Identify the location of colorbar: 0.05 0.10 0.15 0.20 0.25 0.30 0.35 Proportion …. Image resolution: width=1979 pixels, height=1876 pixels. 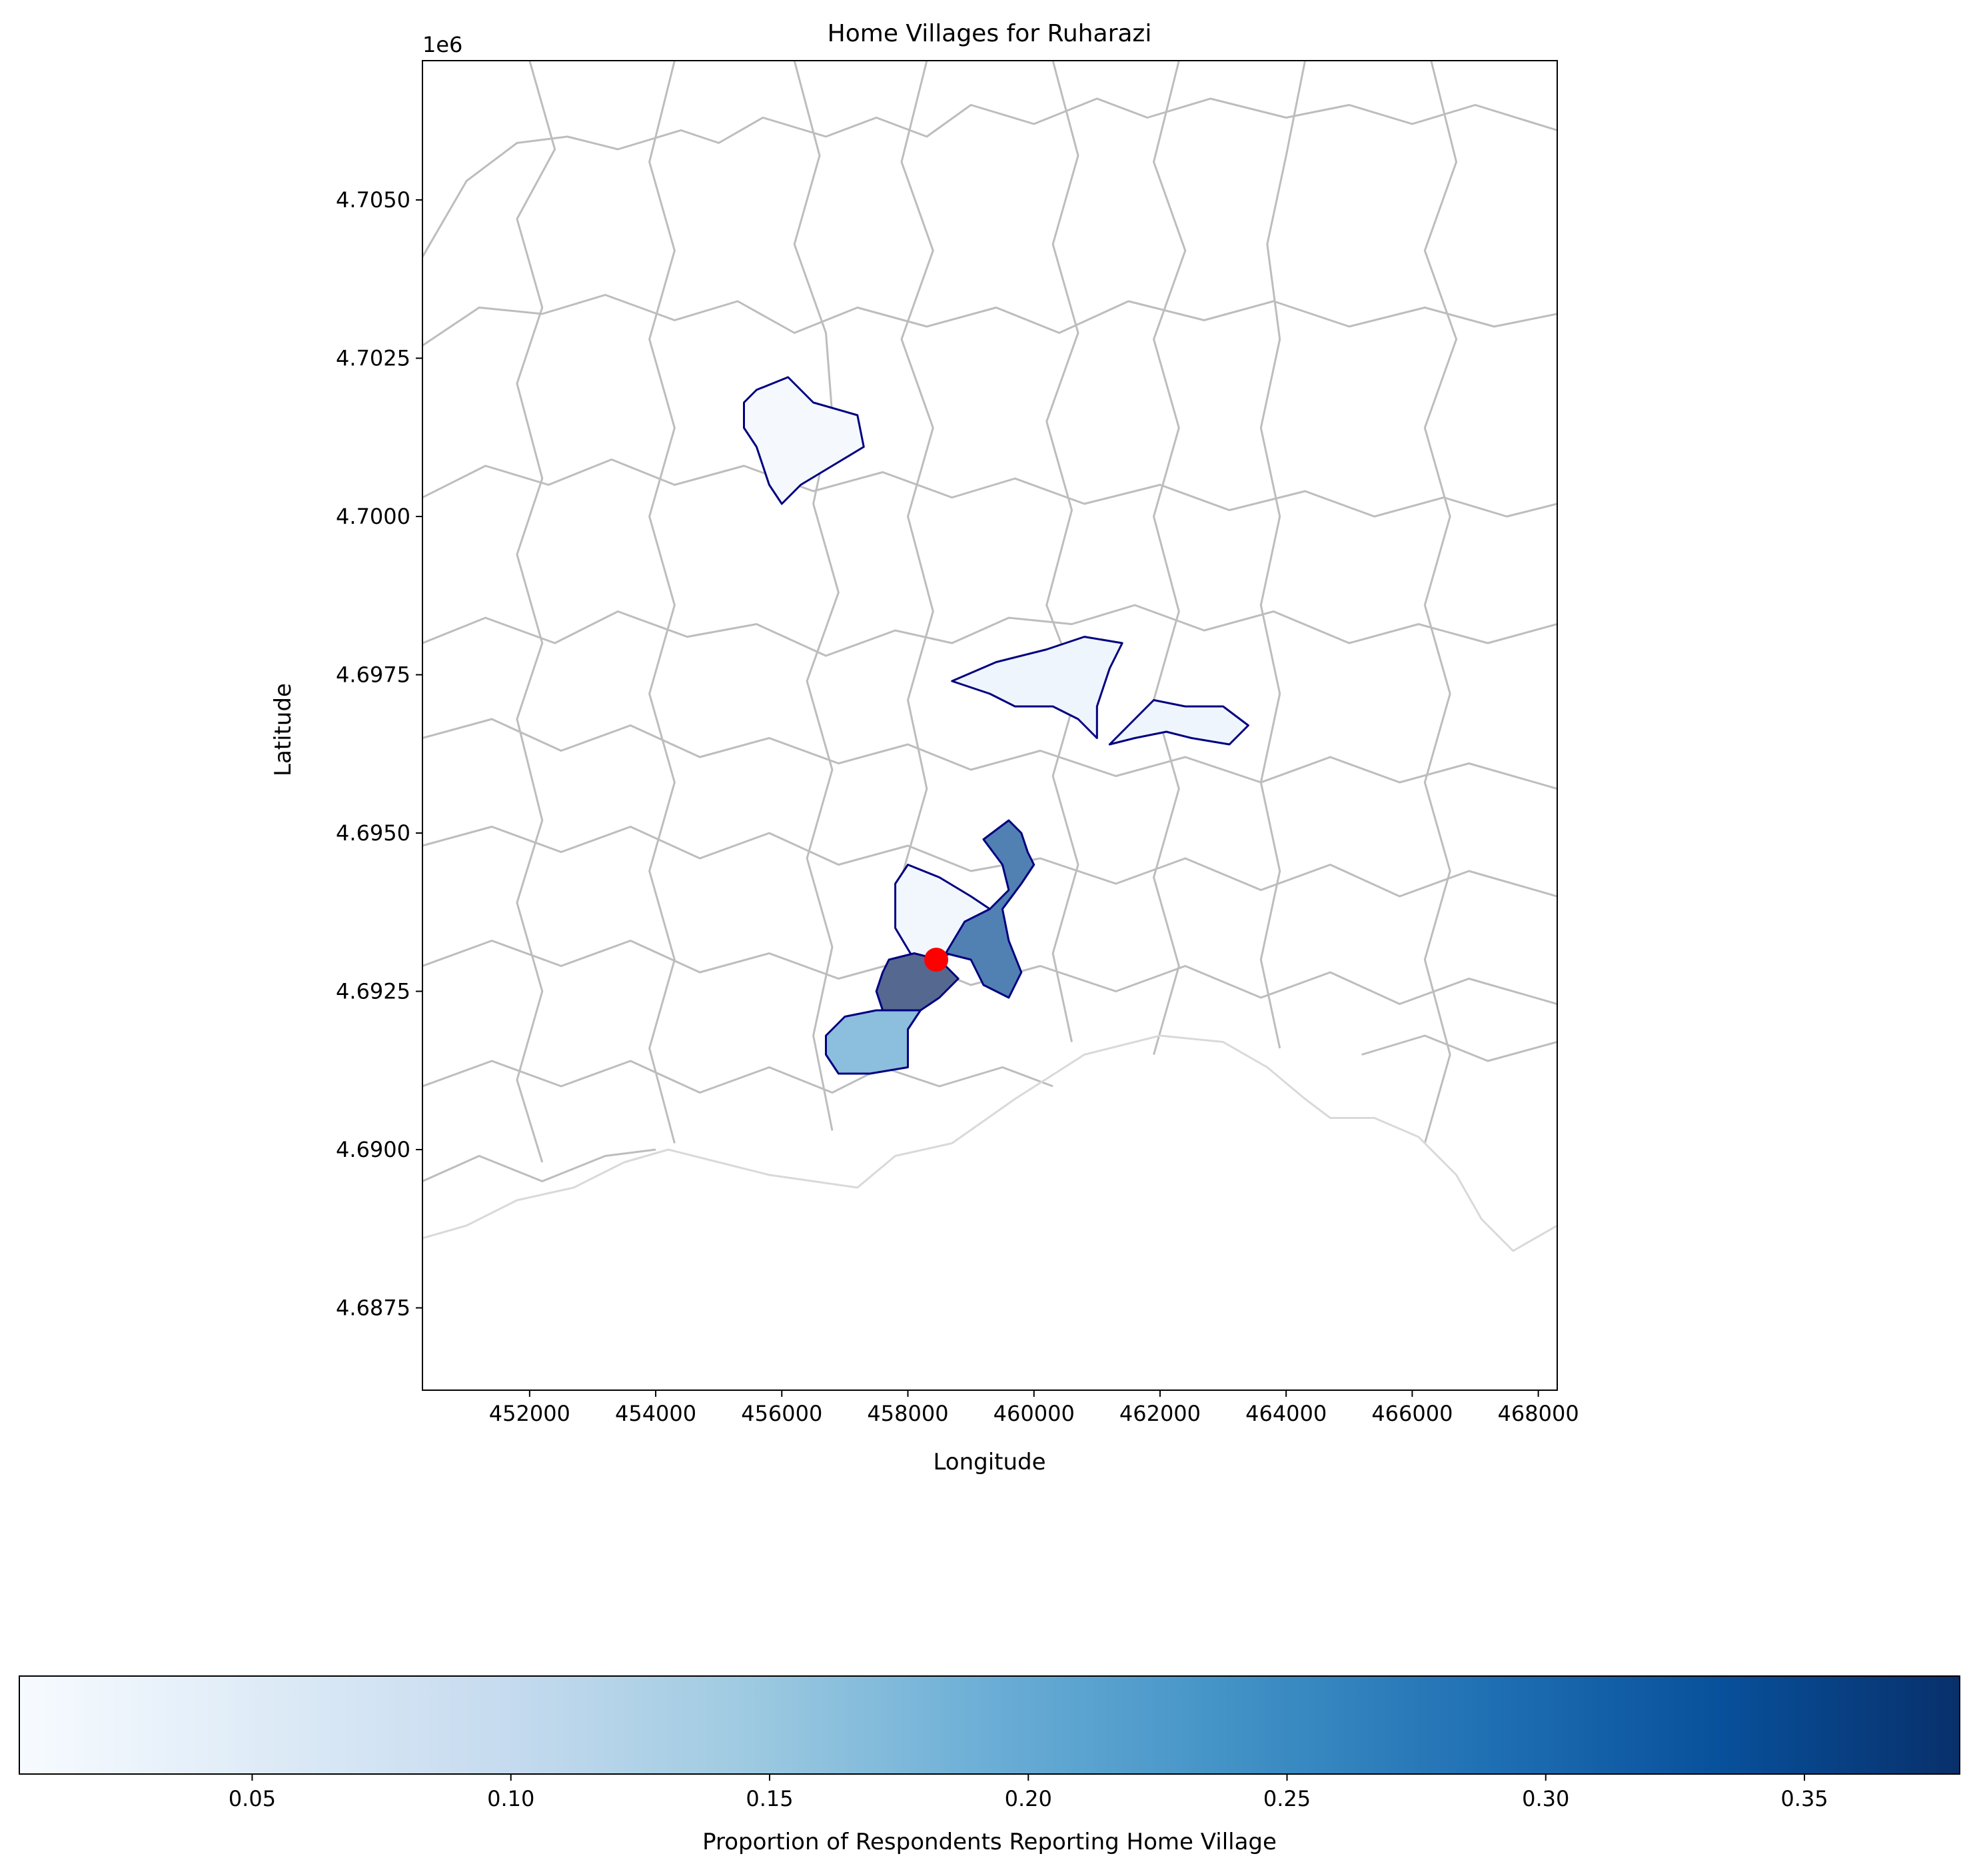
(989, 1765).